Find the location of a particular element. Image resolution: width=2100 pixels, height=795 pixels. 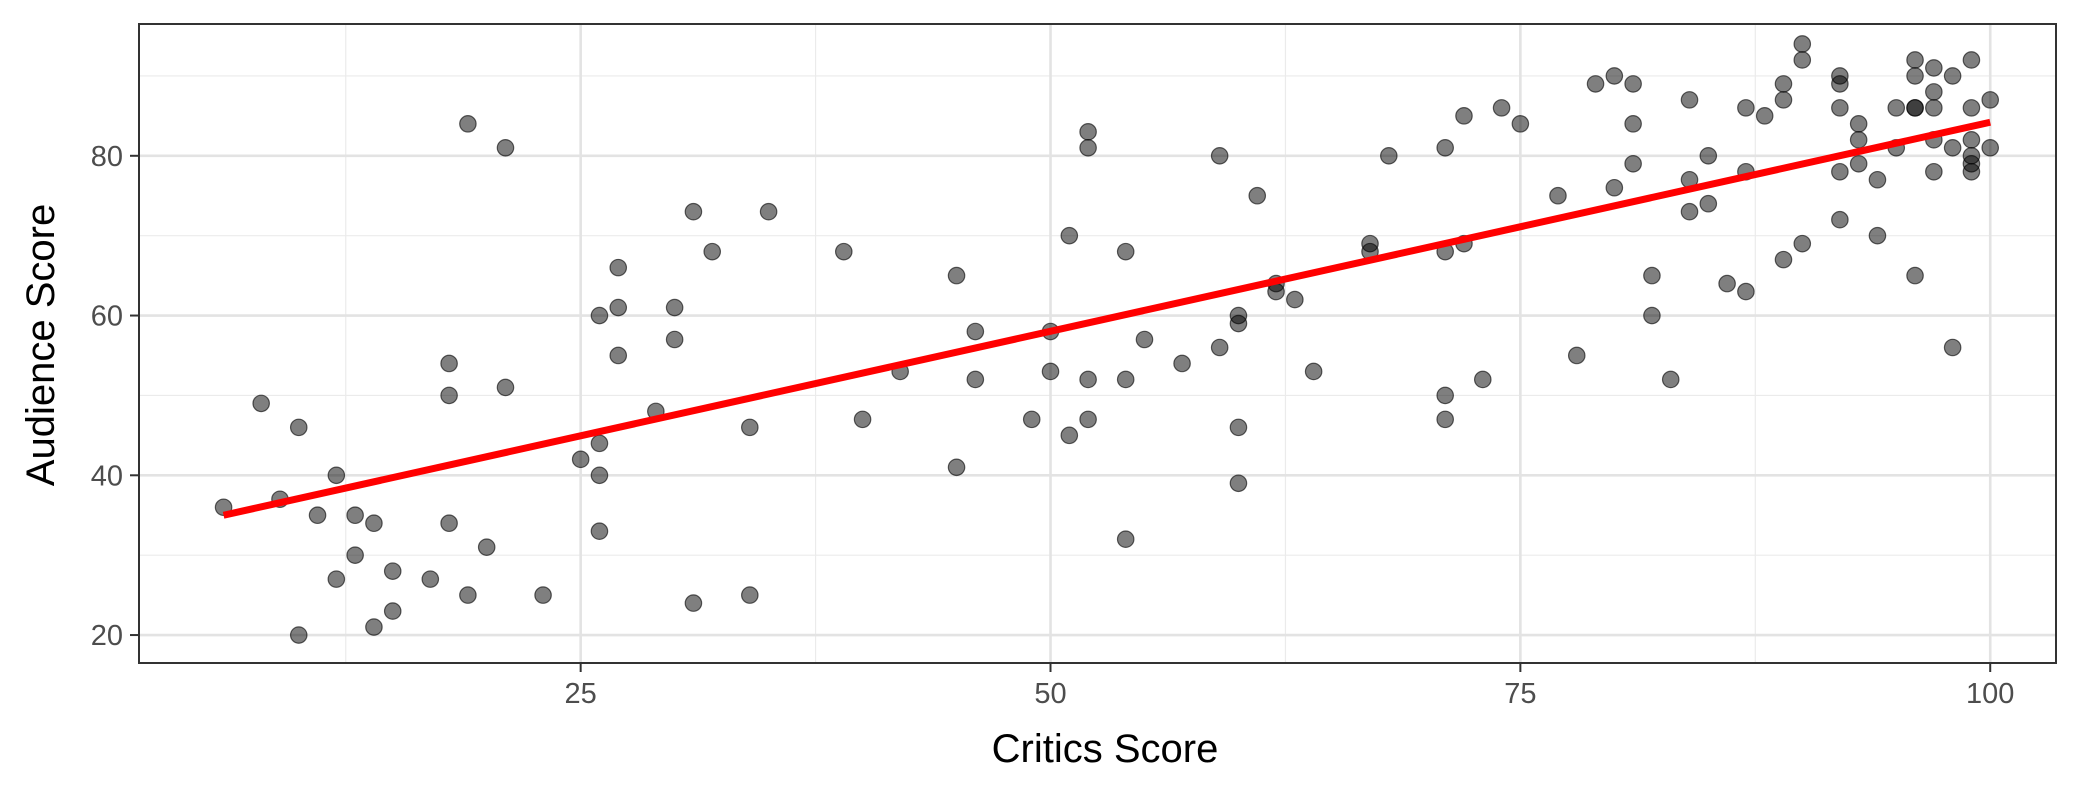

x-axis-title: Critics Score is located at coordinates (1105, 749).